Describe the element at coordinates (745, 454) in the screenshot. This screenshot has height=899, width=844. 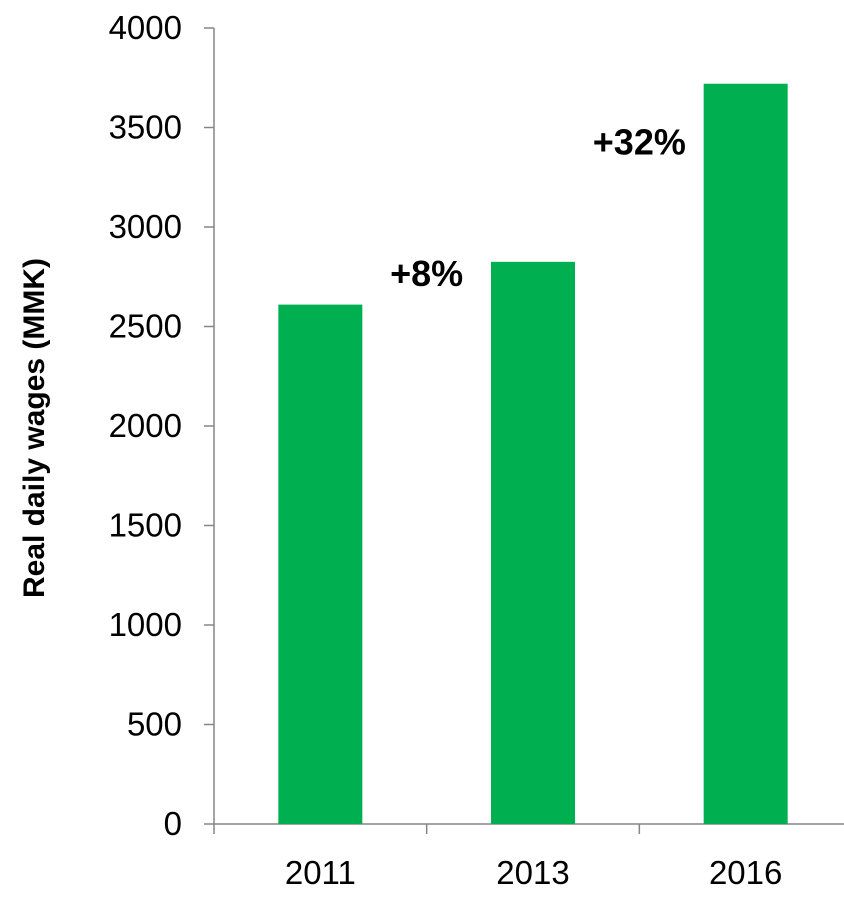
I see `bar-2016` at that location.